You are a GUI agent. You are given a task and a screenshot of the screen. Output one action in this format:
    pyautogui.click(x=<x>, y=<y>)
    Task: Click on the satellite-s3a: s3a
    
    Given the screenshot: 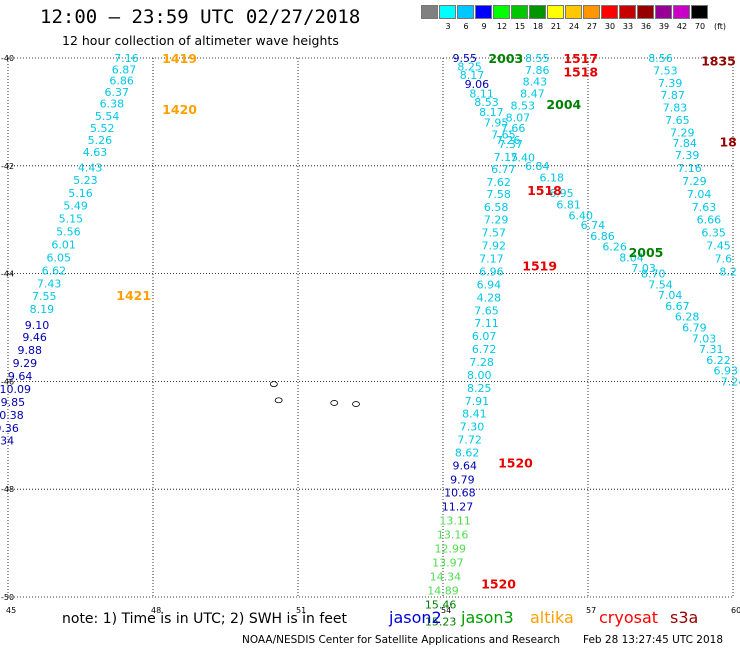 What is the action you would take?
    pyautogui.click(x=684, y=617)
    